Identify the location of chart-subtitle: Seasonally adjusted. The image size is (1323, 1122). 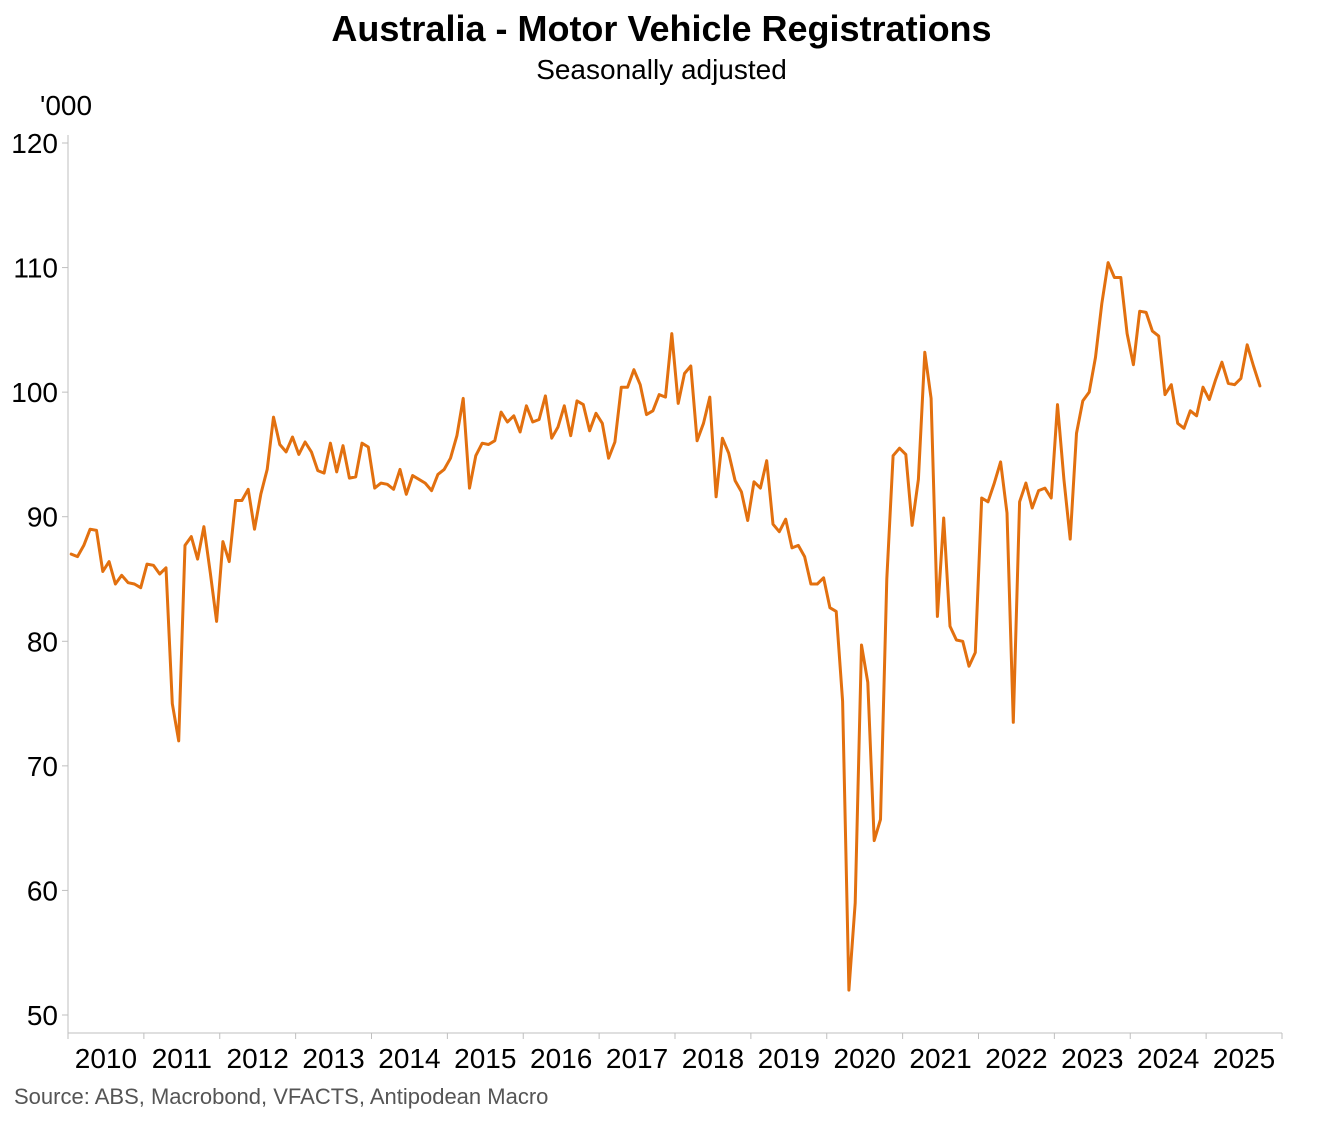
(661, 69).